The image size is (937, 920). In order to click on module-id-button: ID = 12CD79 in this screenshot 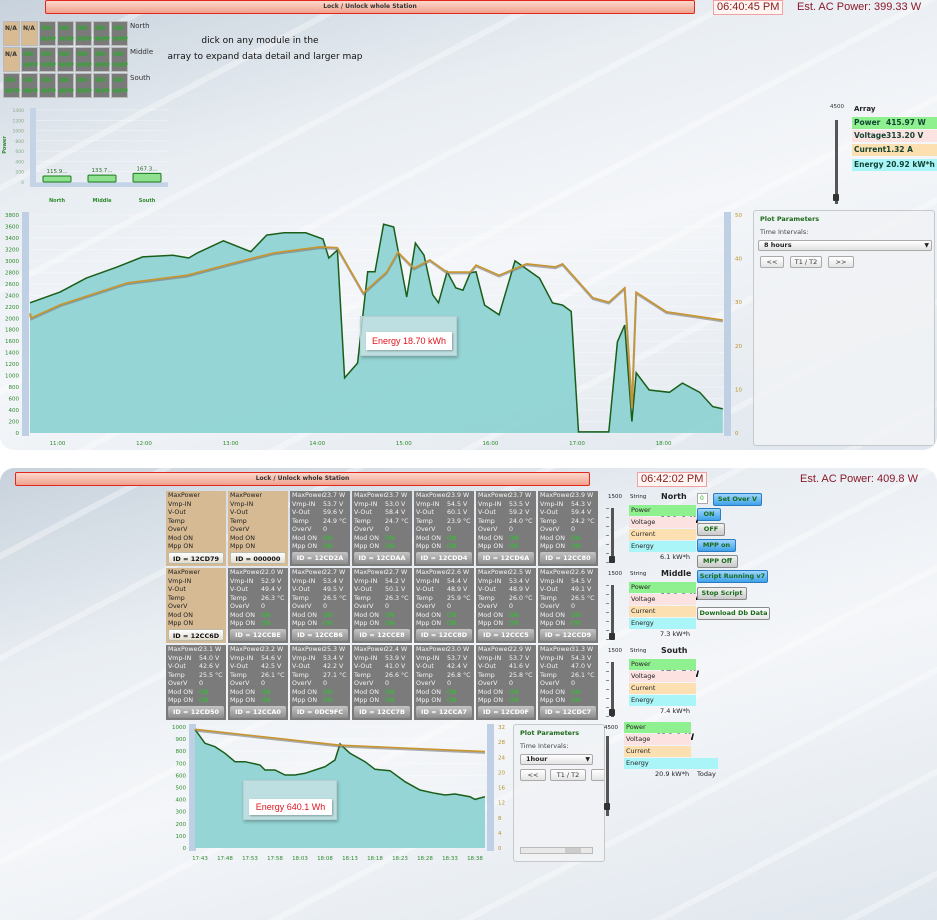, I will do `click(196, 558)`.